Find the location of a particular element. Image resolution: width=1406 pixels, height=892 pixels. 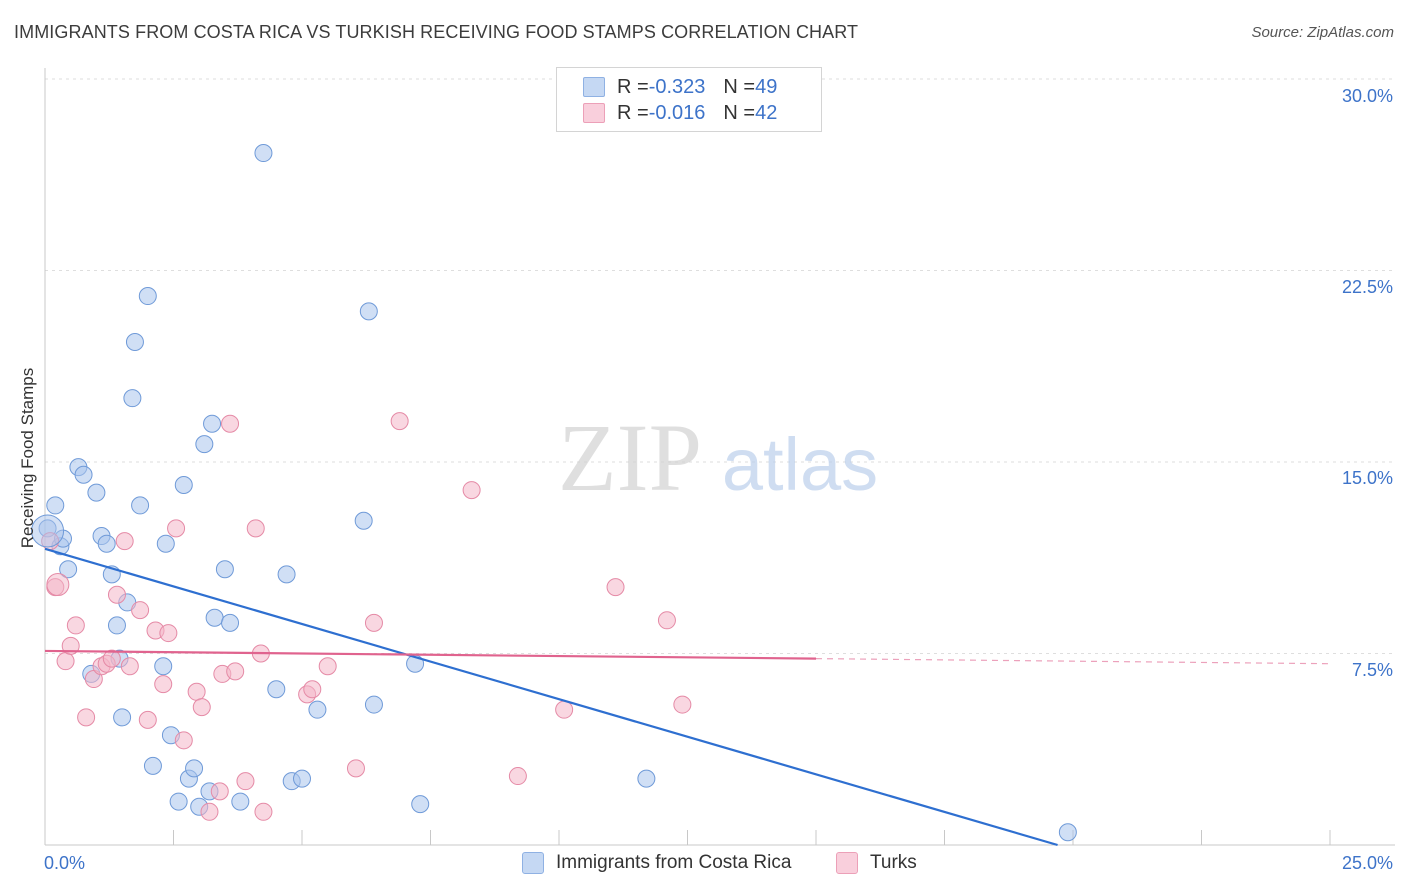

x-tick-label: 25.0% is located at coordinates (1367, 863).